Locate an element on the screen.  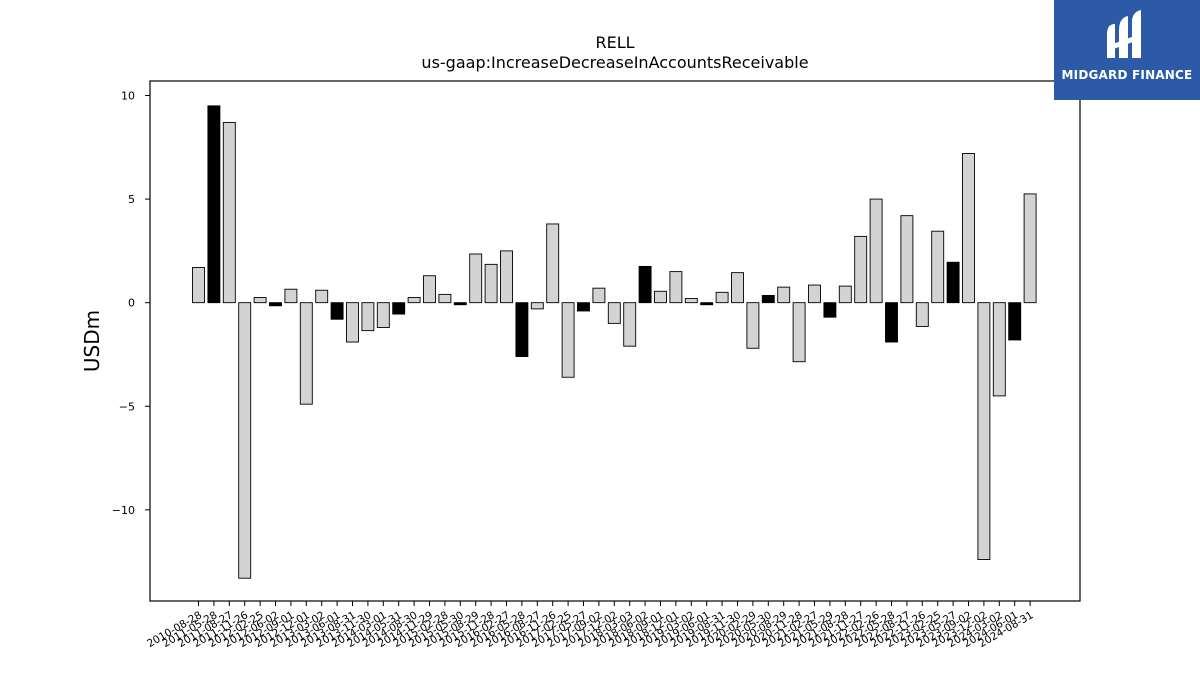
y-axis-ticks: 10 5 0 −5 −10 is located at coordinates (131, 303).